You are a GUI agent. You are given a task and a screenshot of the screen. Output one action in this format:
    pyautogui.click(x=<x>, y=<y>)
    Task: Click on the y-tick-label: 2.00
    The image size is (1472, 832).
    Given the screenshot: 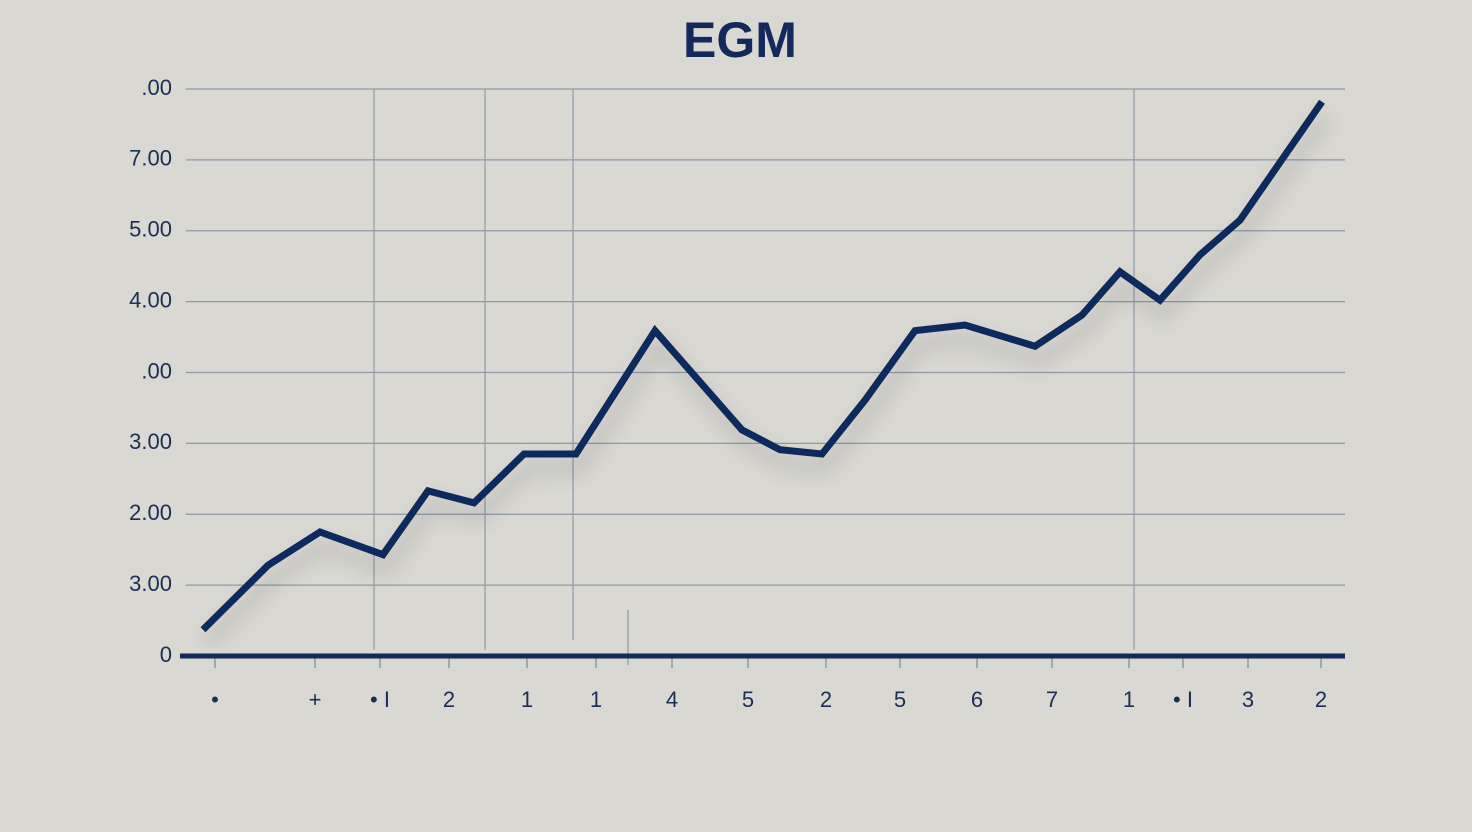 What is the action you would take?
    pyautogui.click(x=150, y=512)
    